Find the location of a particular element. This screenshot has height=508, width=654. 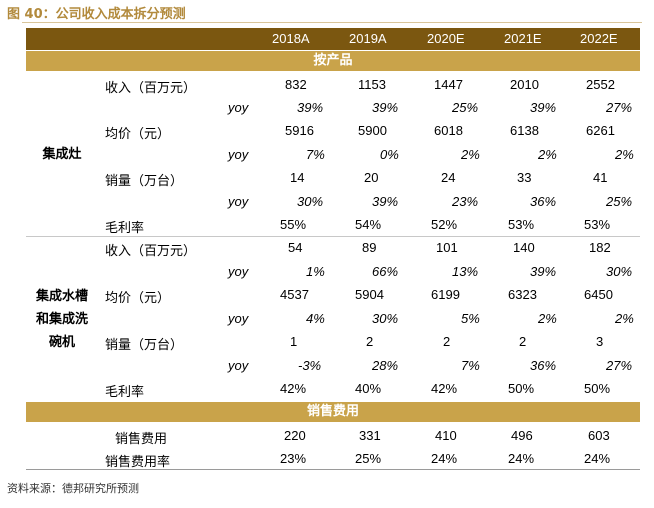

table-cell: 603 is located at coordinates (599, 435).